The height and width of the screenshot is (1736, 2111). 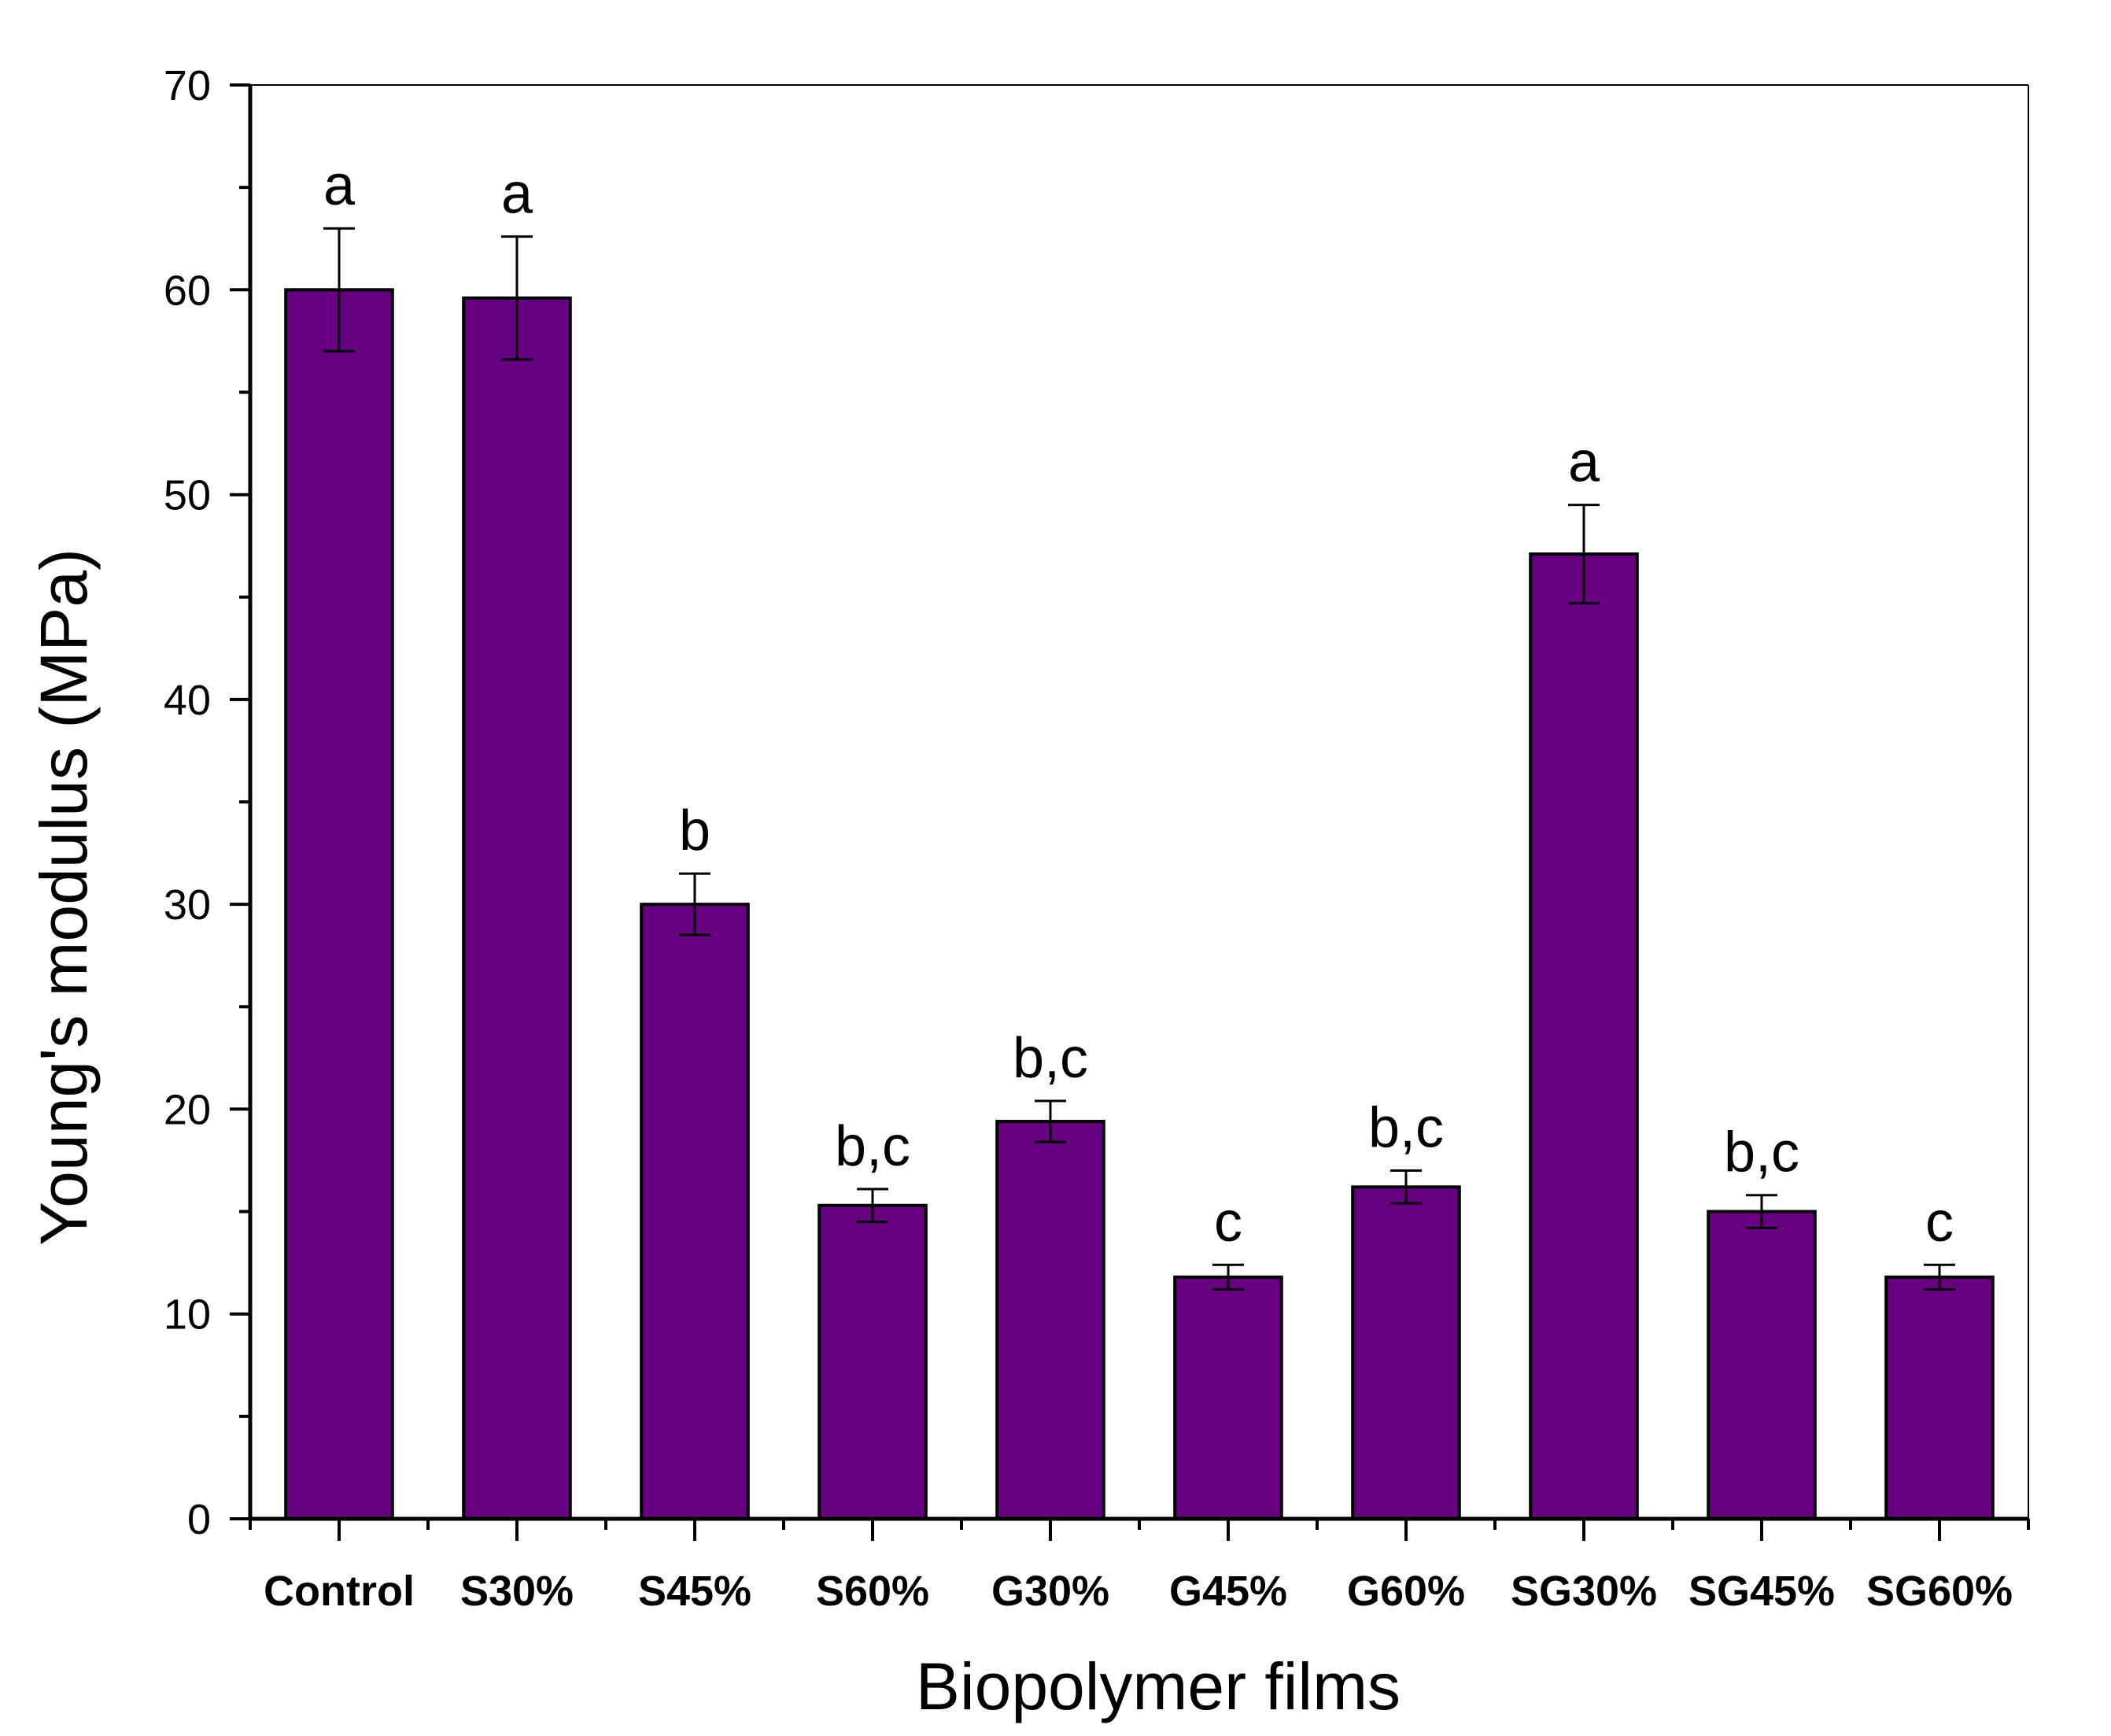 I want to click on x-tick-label: Control, so click(x=340, y=1592).